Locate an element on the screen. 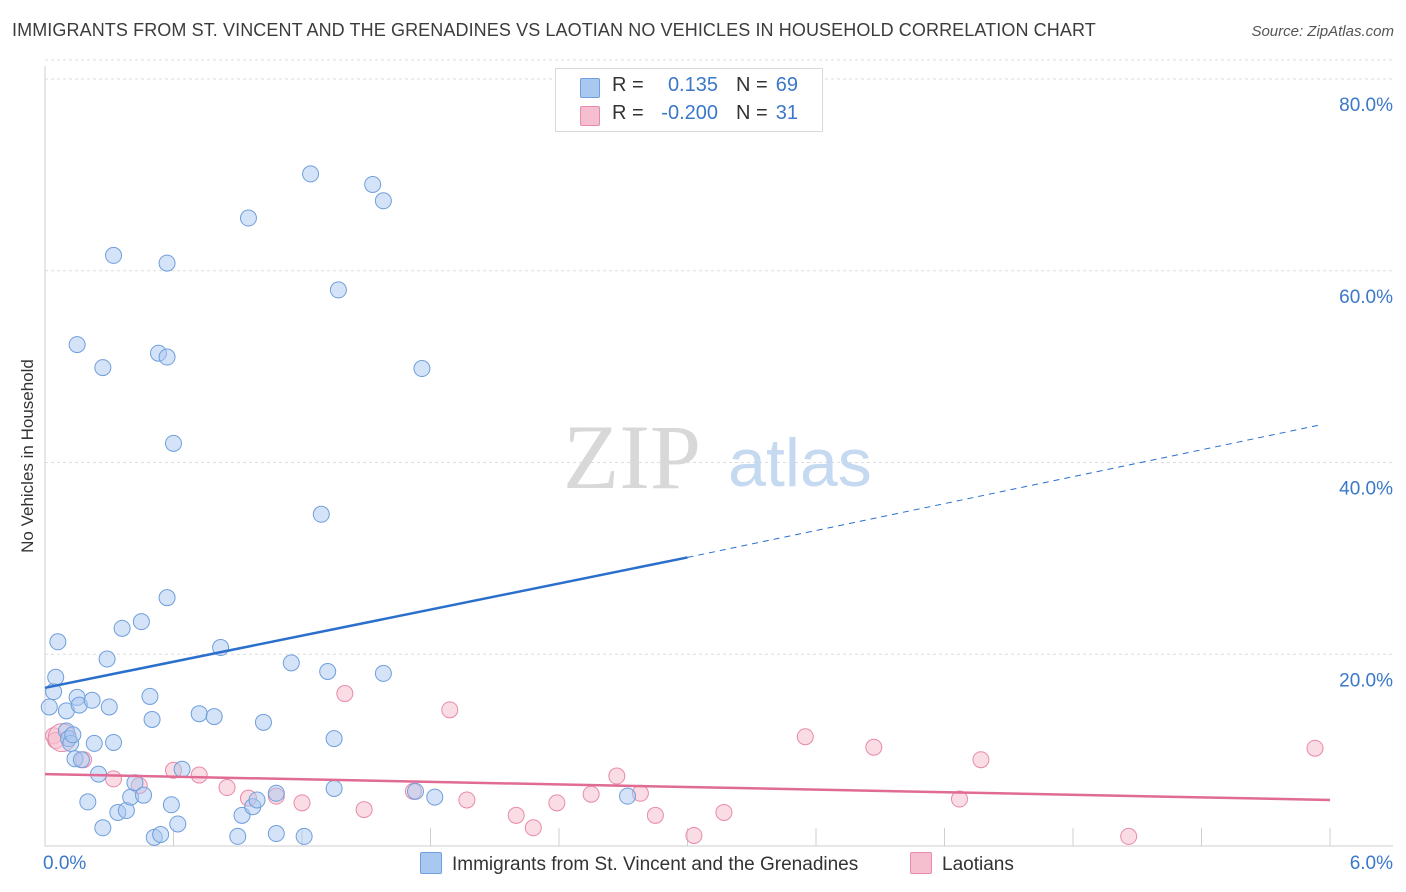 This screenshot has height=892, width=1406. legend-row-laotians: R = -0.200 N = 31 is located at coordinates (689, 114).